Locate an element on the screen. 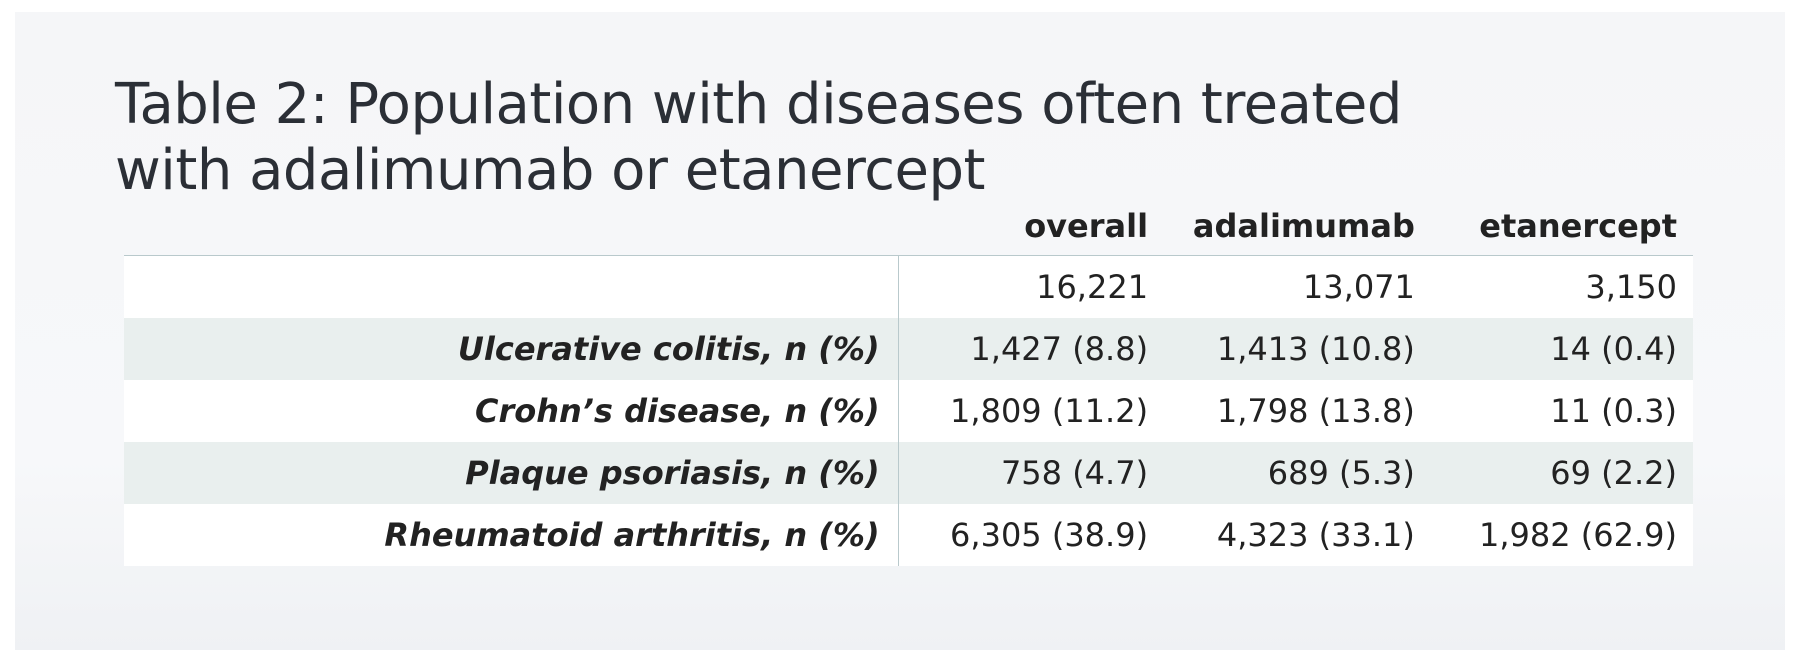  header-row: overall adalimumab etanercept is located at coordinates (908, 226).